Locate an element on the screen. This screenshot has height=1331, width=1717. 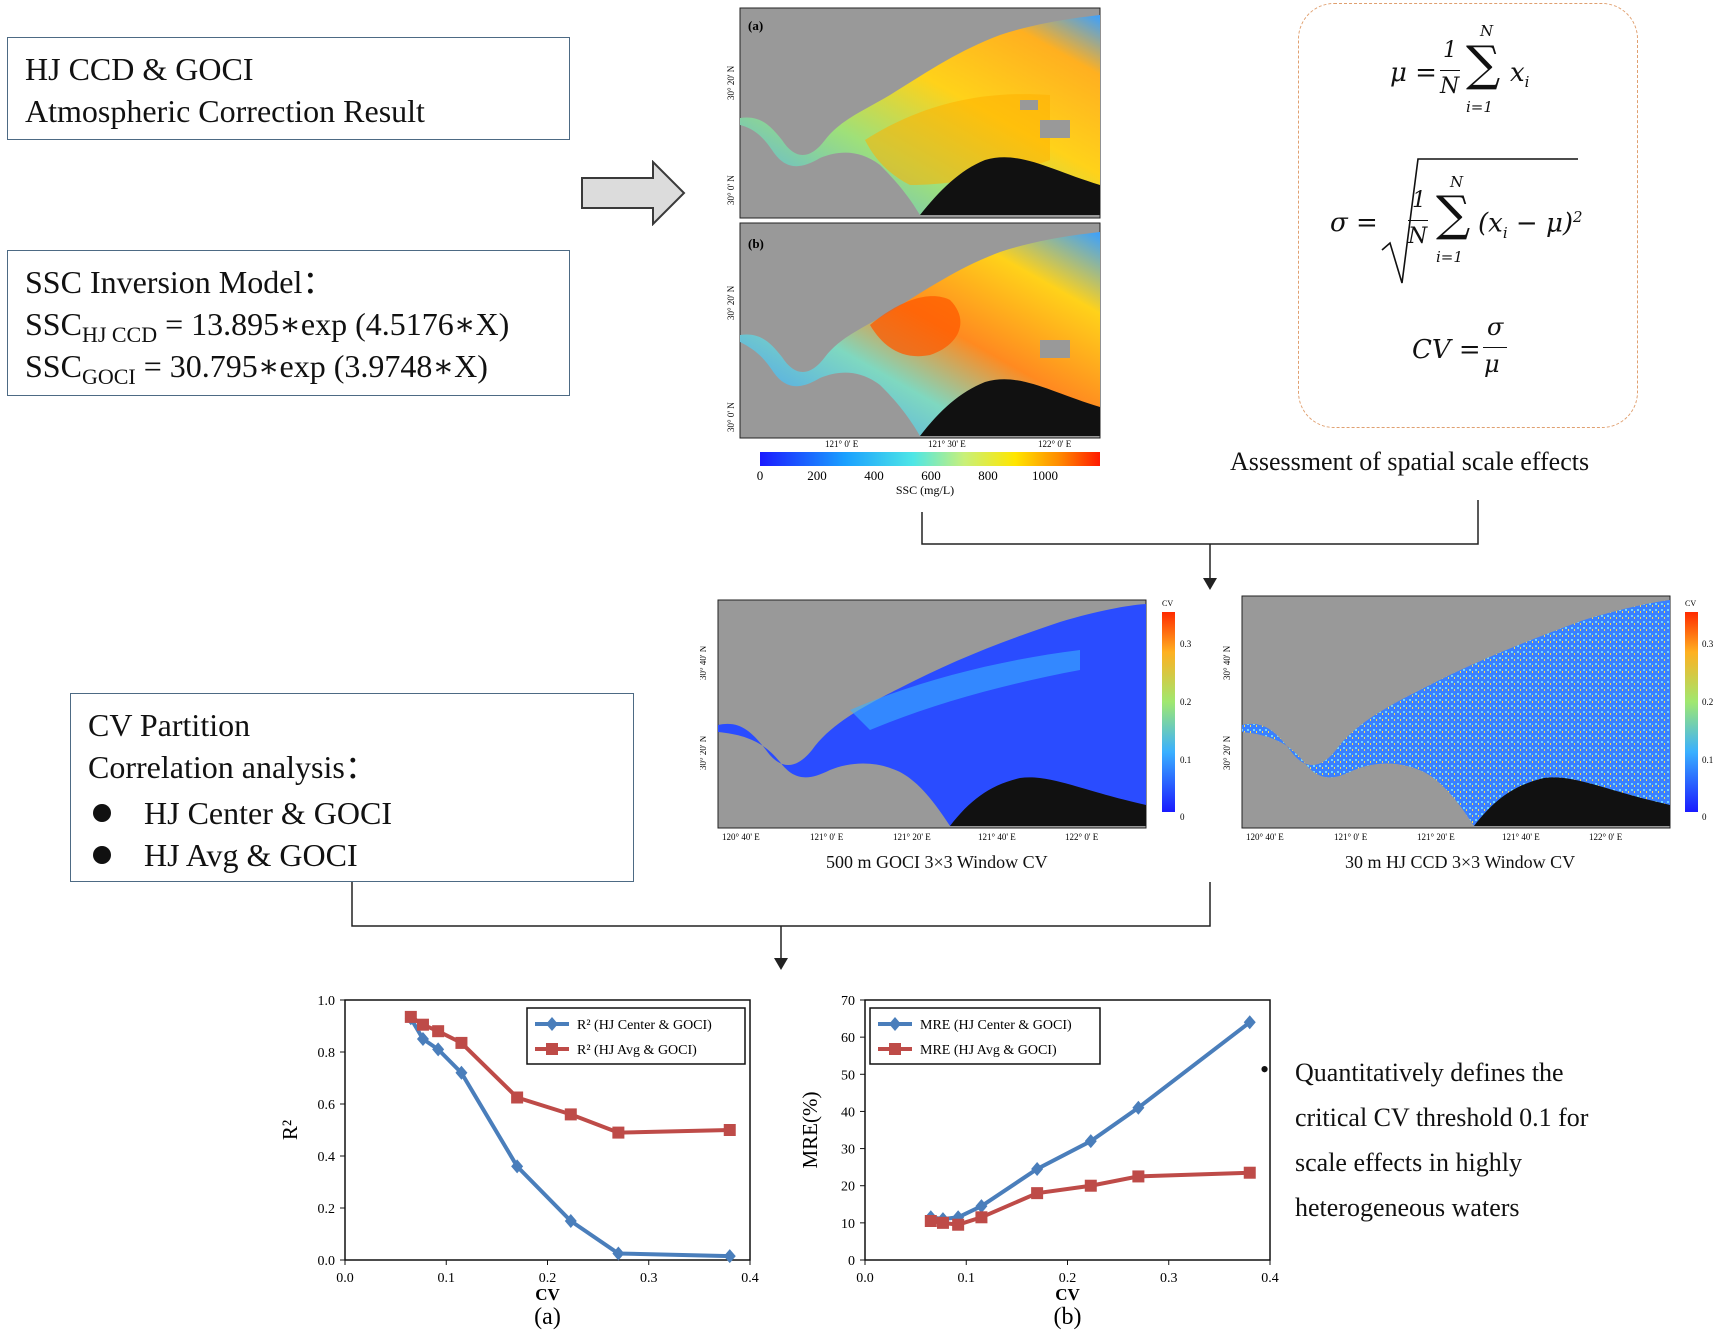
y-tick-label: 0.4 is located at coordinates (327, 1157).